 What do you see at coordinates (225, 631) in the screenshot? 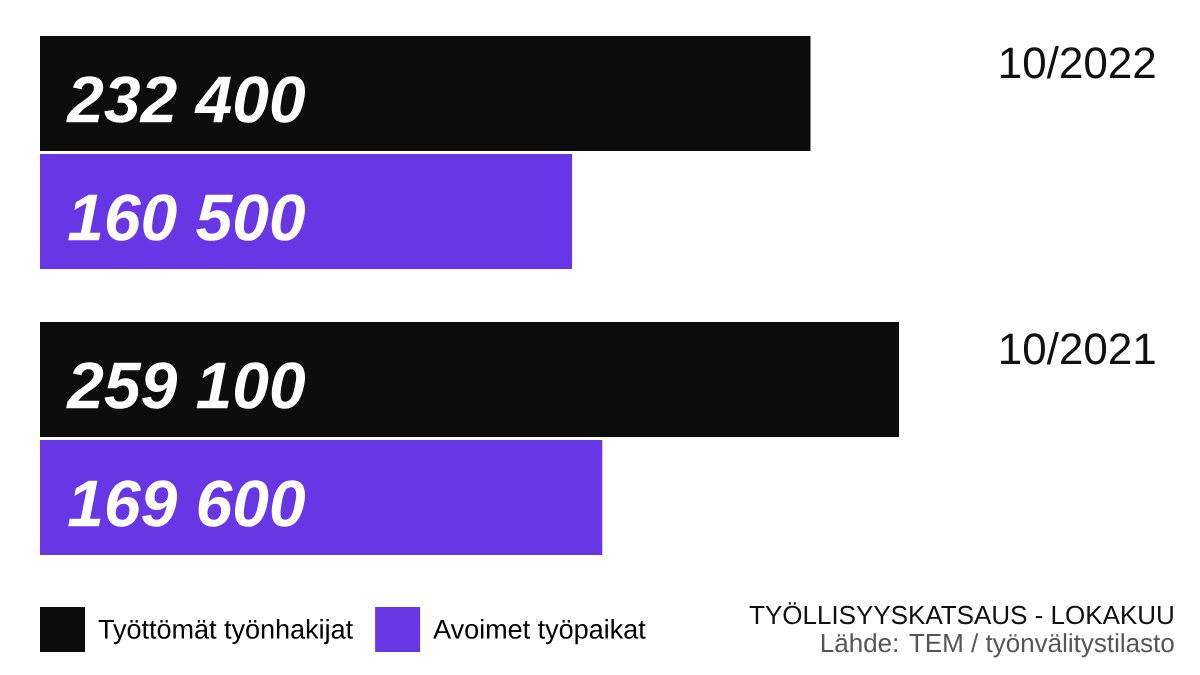
I see `legend-label: Työttömät työnhakijat` at bounding box center [225, 631].